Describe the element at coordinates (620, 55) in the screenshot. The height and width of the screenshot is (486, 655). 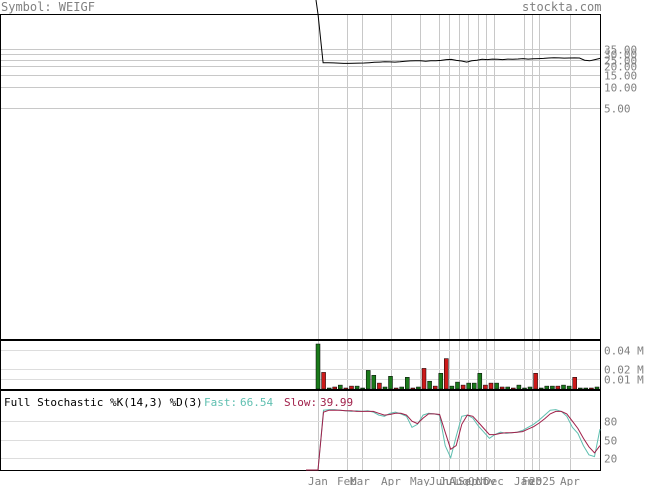
I see `price-tick-label: 30.00` at that location.